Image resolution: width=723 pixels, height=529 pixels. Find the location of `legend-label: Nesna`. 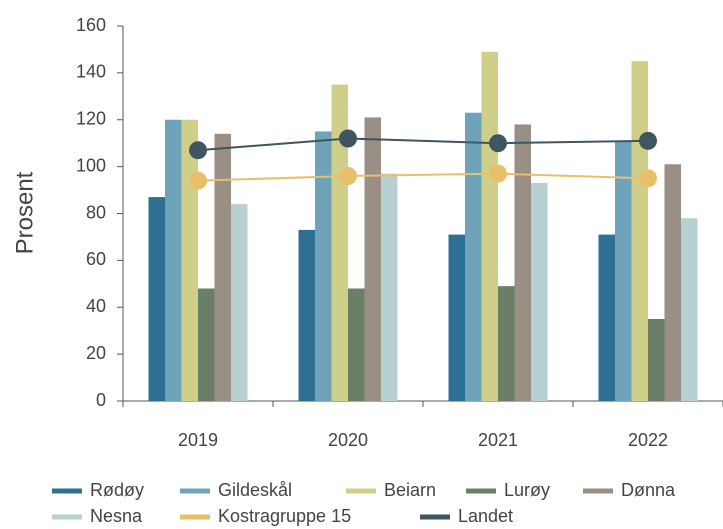

legend-label: Nesna is located at coordinates (116, 516).